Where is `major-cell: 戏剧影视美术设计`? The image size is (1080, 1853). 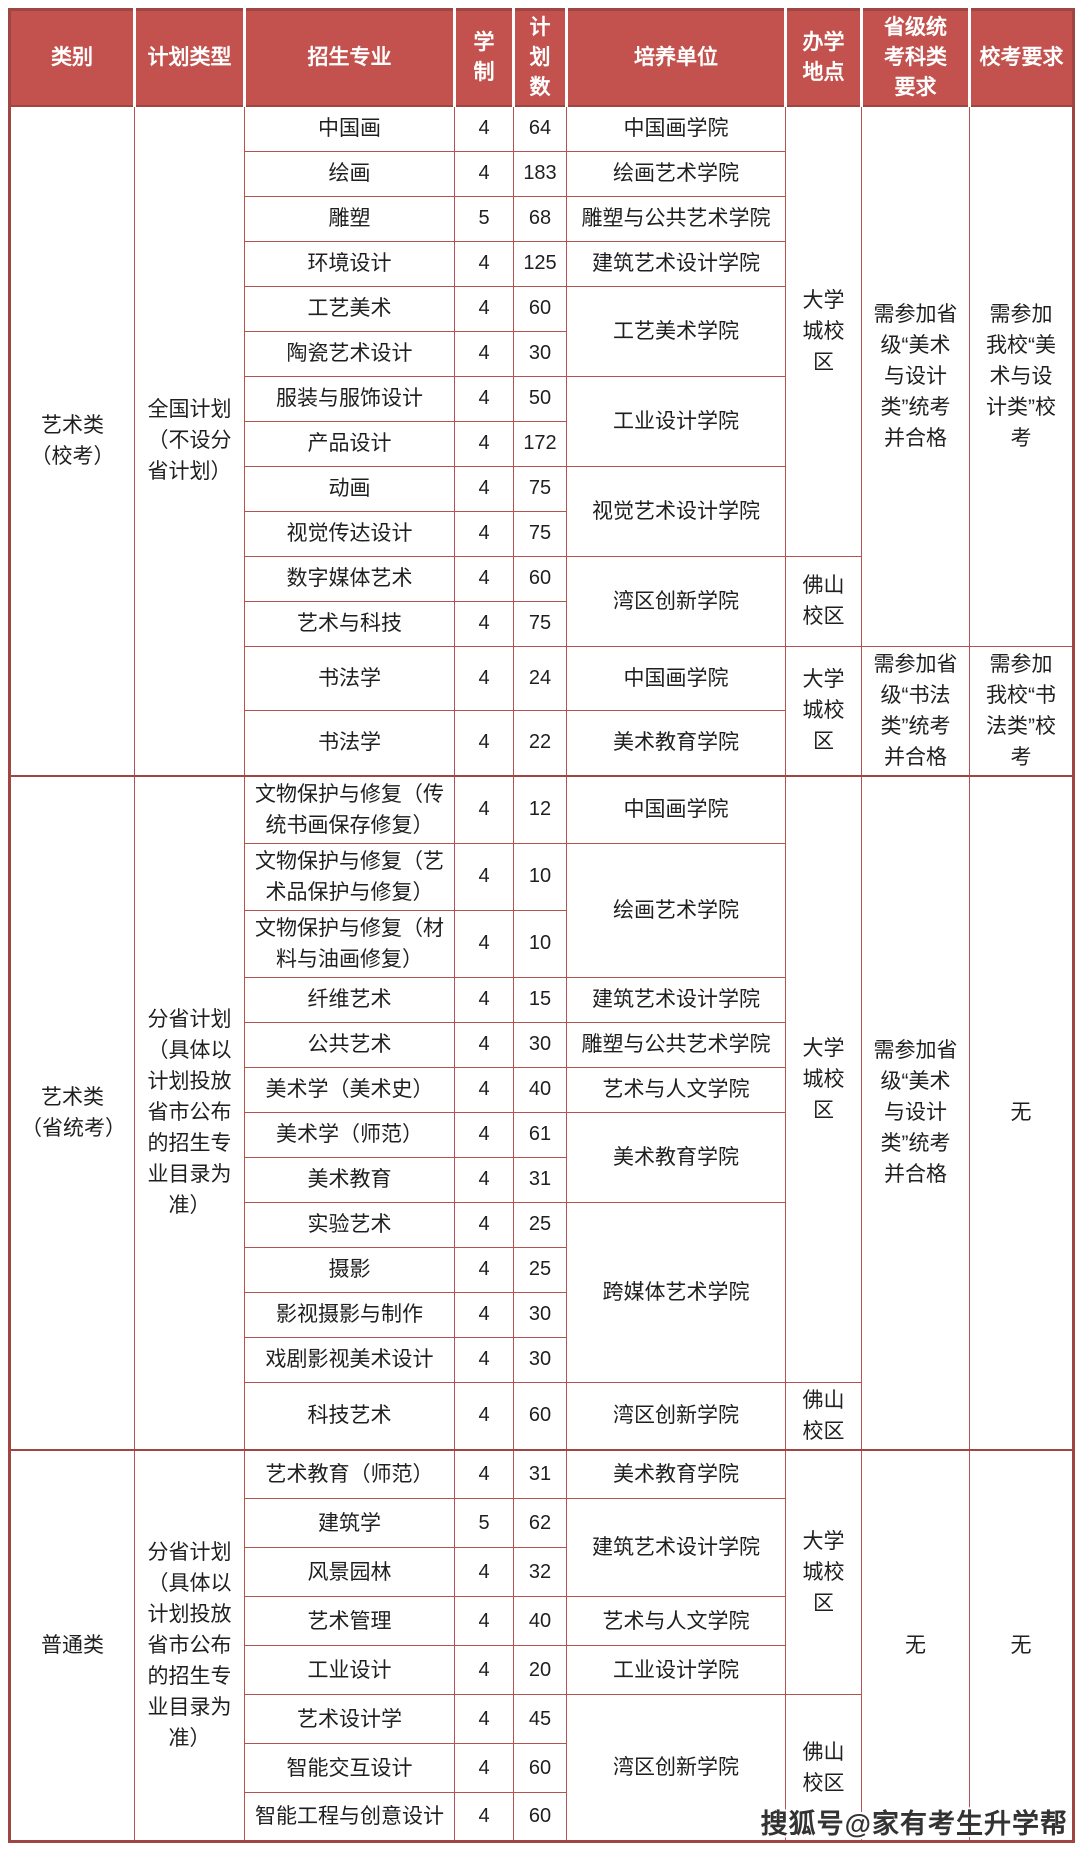
major-cell: 戏剧影视美术设计 is located at coordinates (349, 1359).